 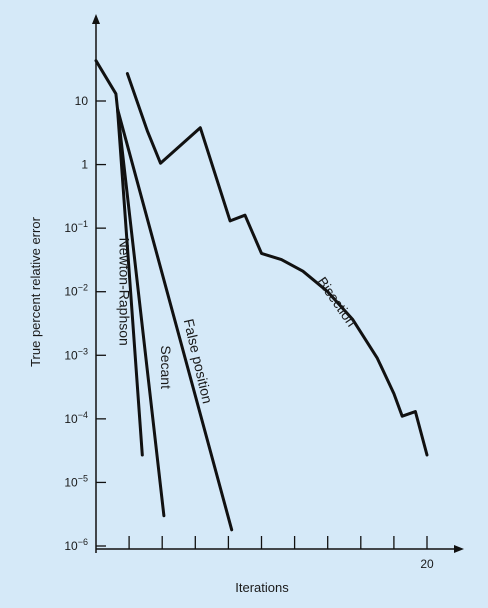 What do you see at coordinates (281, 553) in the screenshot?
I see `x-ticks: 20` at bounding box center [281, 553].